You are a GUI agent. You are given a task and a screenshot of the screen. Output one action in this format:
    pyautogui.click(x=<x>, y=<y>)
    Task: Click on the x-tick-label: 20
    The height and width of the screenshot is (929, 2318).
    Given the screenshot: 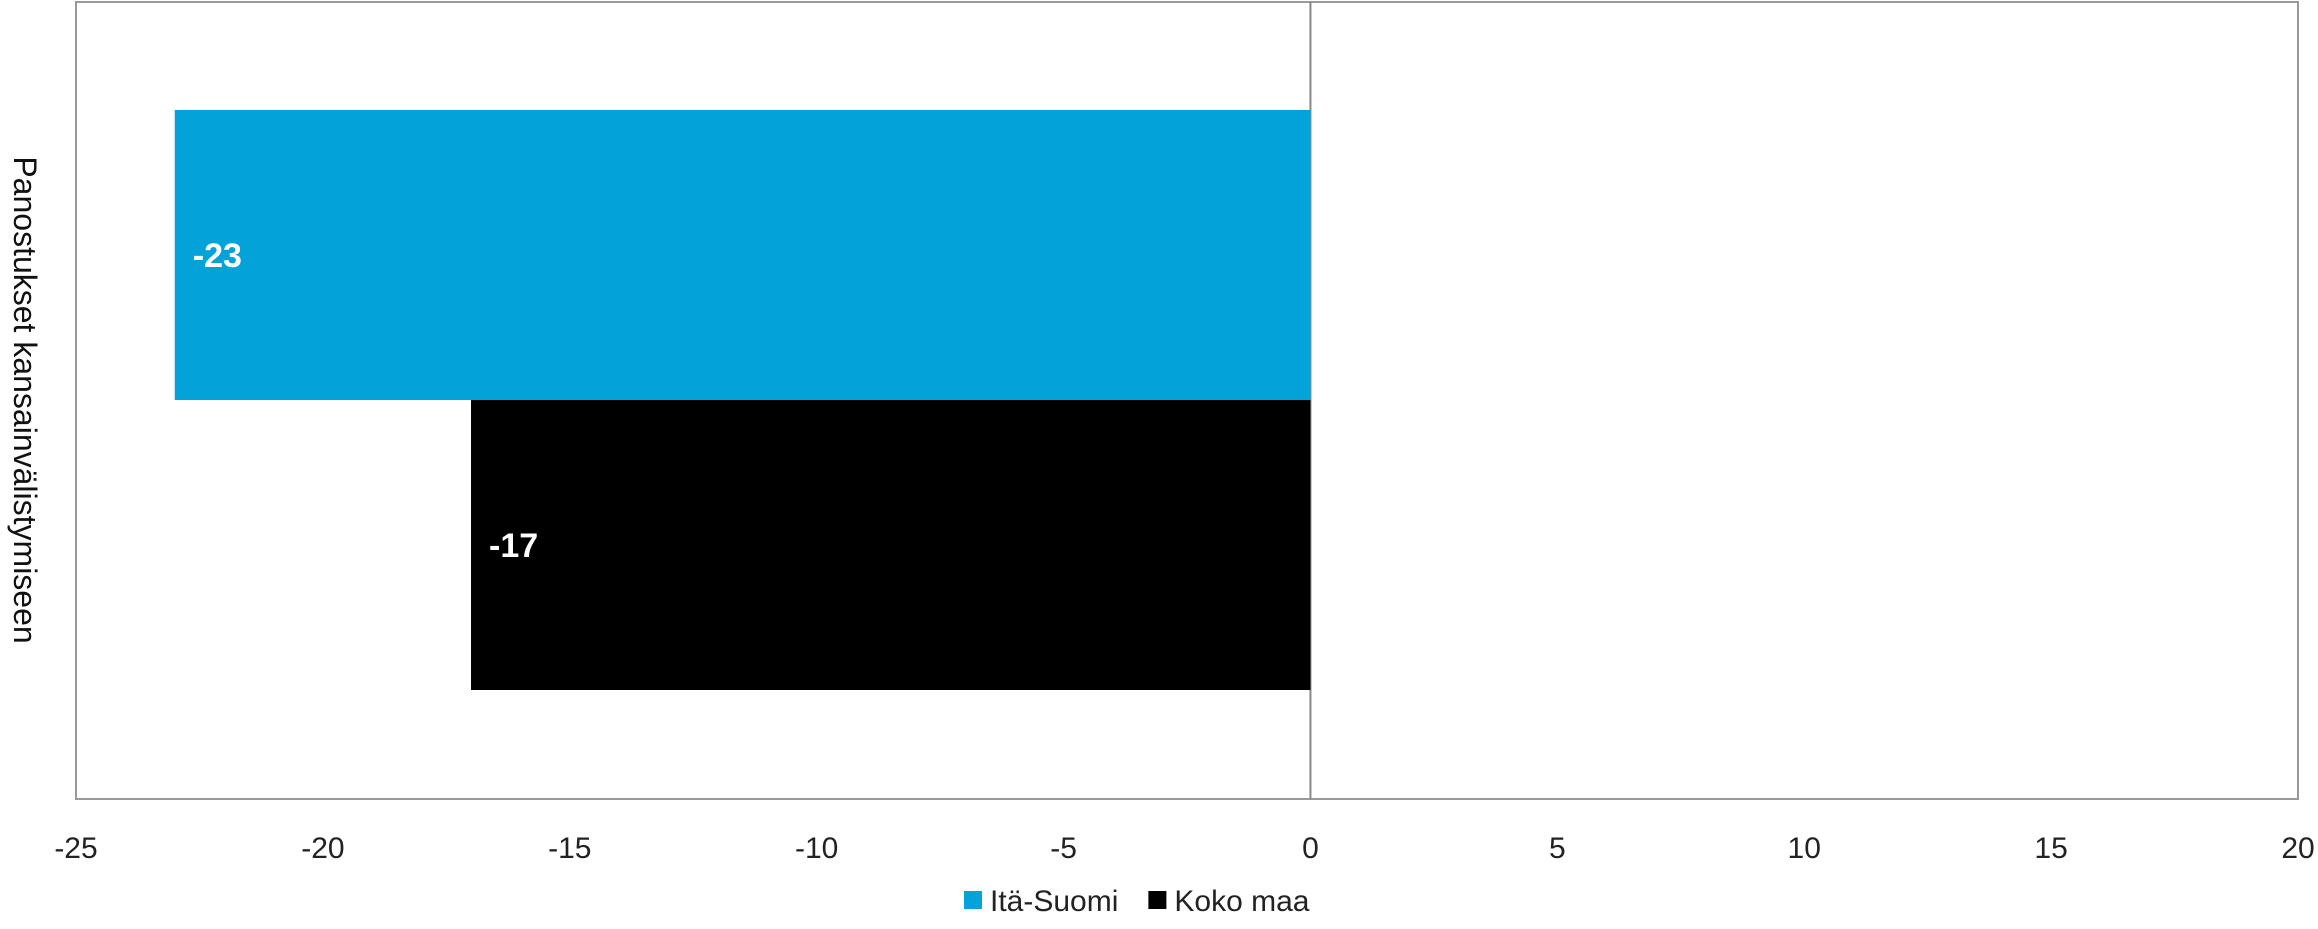 What is the action you would take?
    pyautogui.click(x=2297, y=848)
    